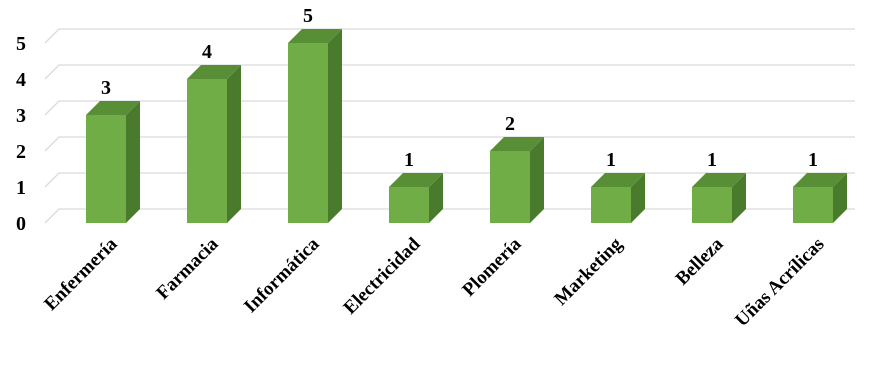  Describe the element at coordinates (21, 80) in the screenshot. I see `y-tick-label: 4` at that location.